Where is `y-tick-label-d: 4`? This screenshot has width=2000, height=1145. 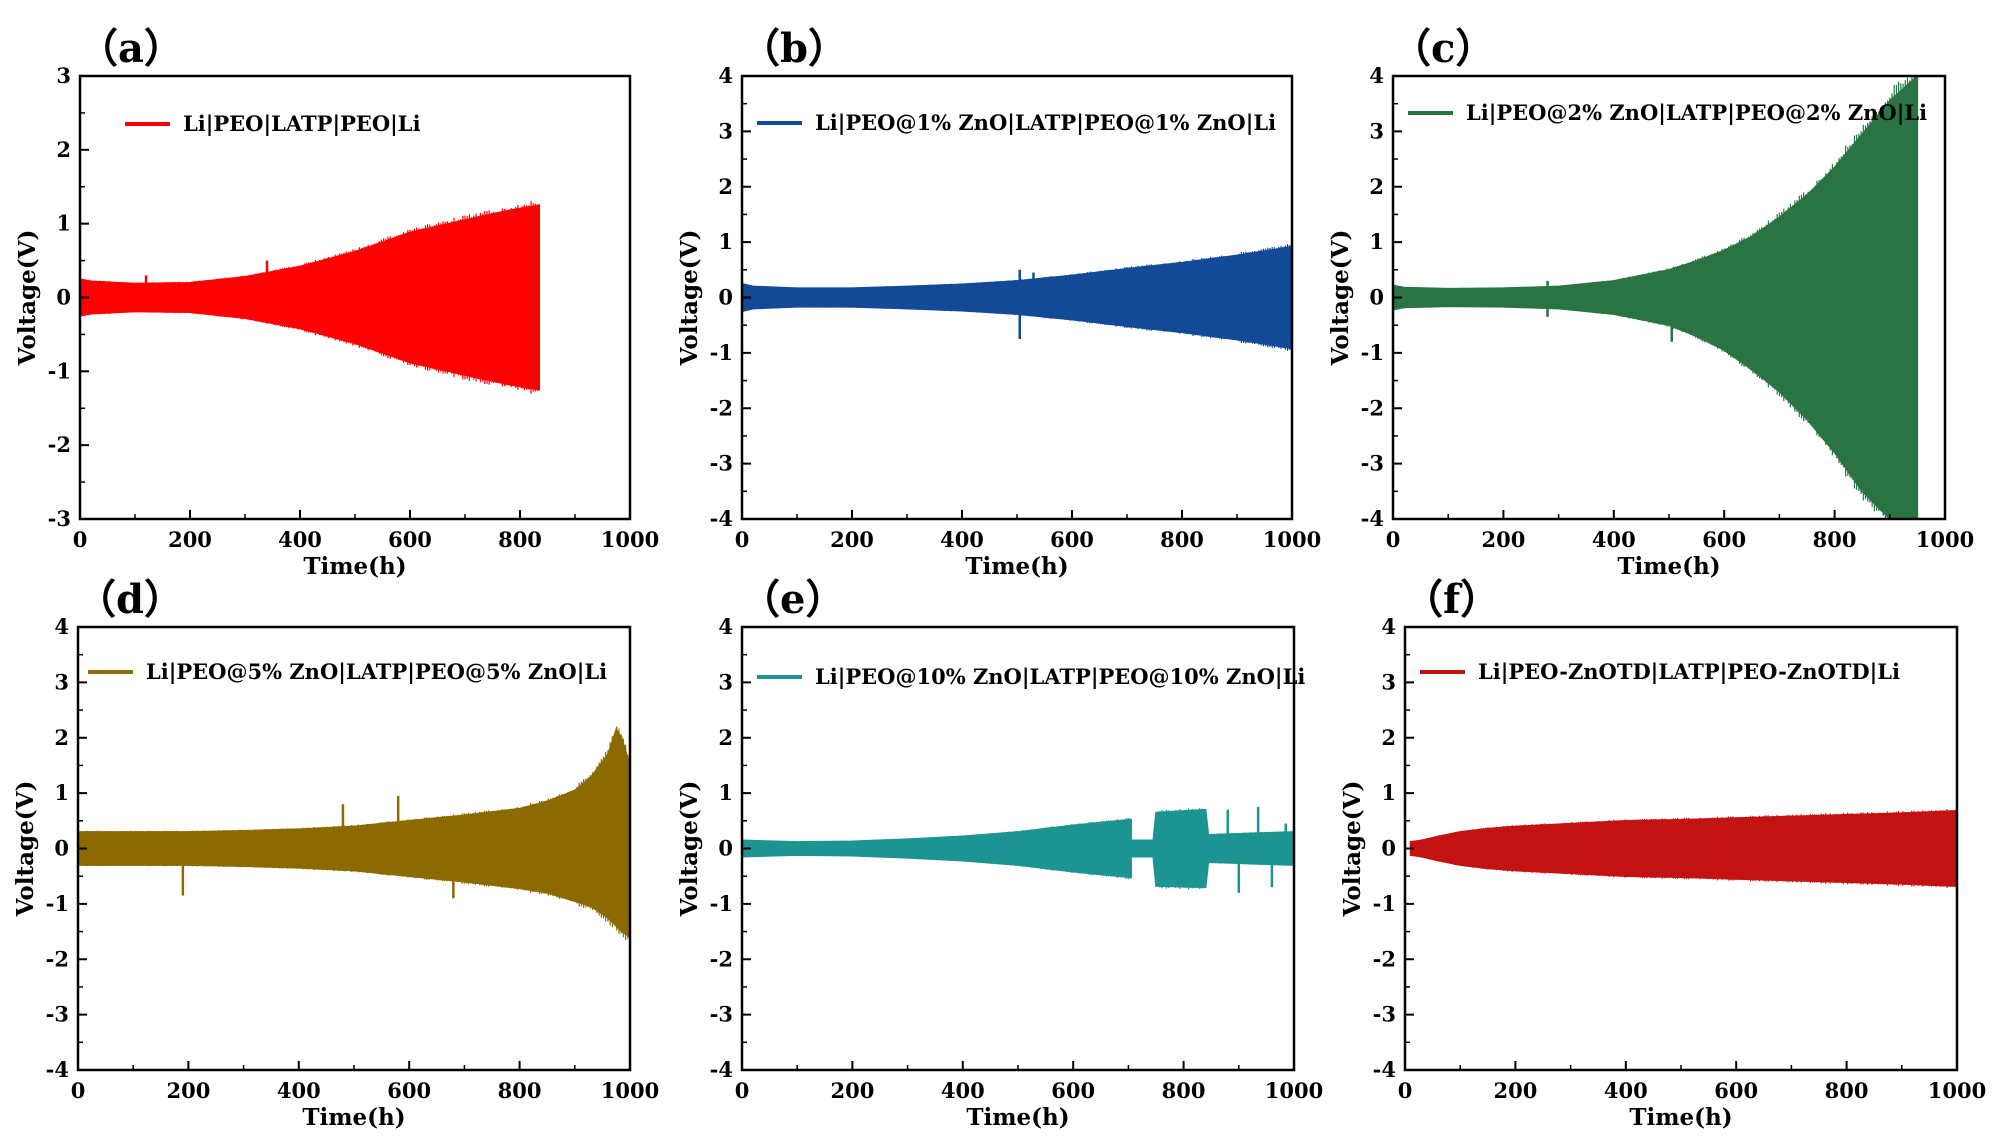
y-tick-label-d: 4 is located at coordinates (61, 626).